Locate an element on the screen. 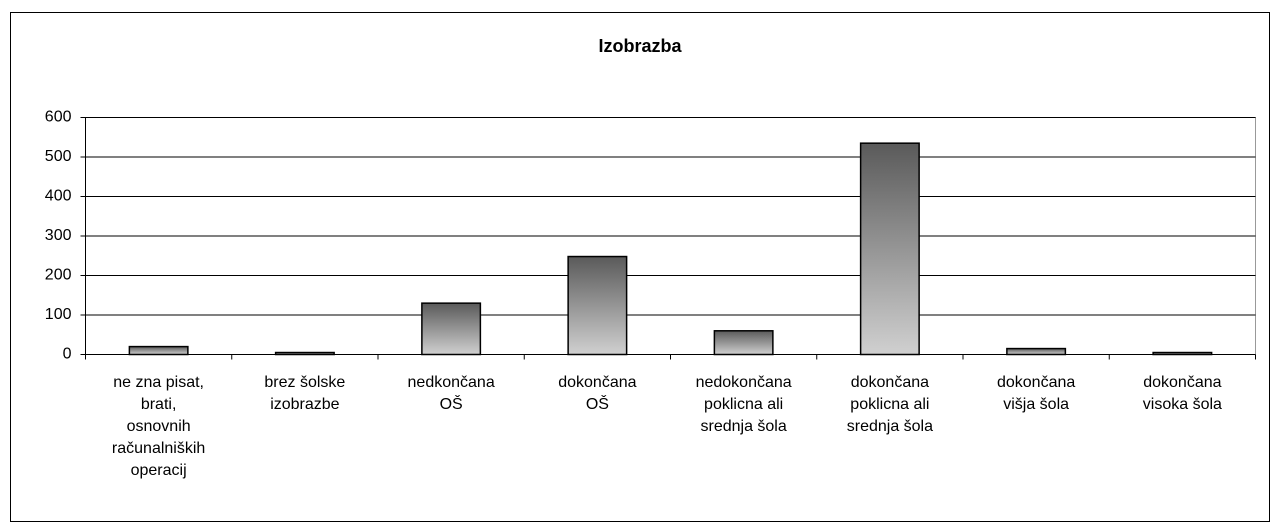 This screenshot has height=526, width=1279. x-tick-label: brez šolske izobrazbe is located at coordinates (305, 393).